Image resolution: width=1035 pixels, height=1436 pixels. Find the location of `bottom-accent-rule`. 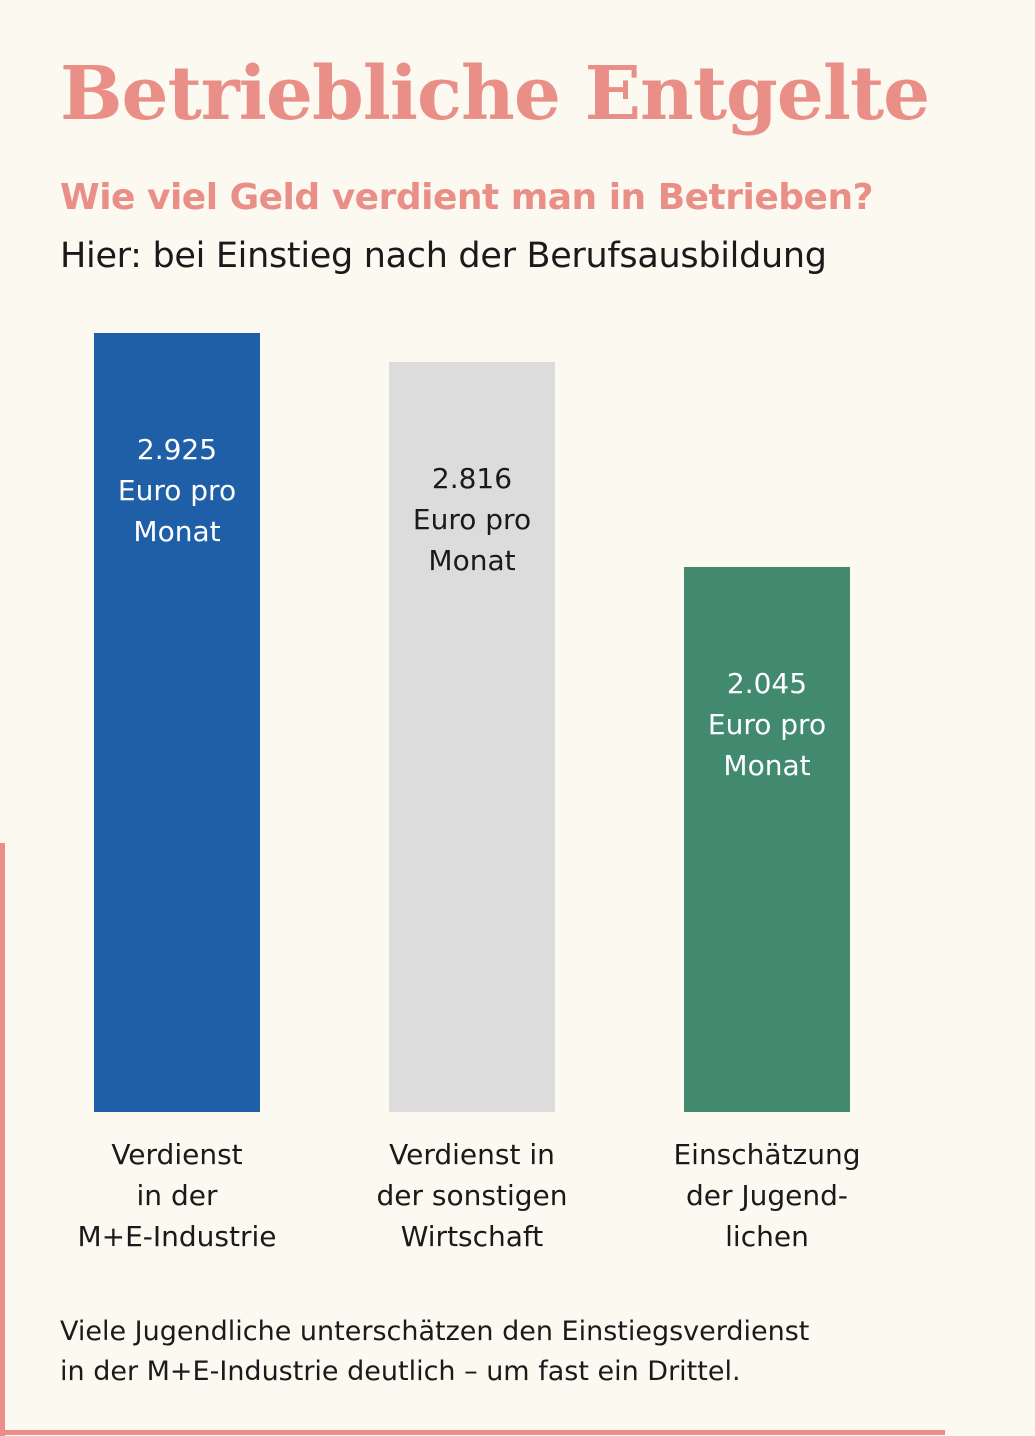

bottom-accent-rule is located at coordinates (472, 1432).